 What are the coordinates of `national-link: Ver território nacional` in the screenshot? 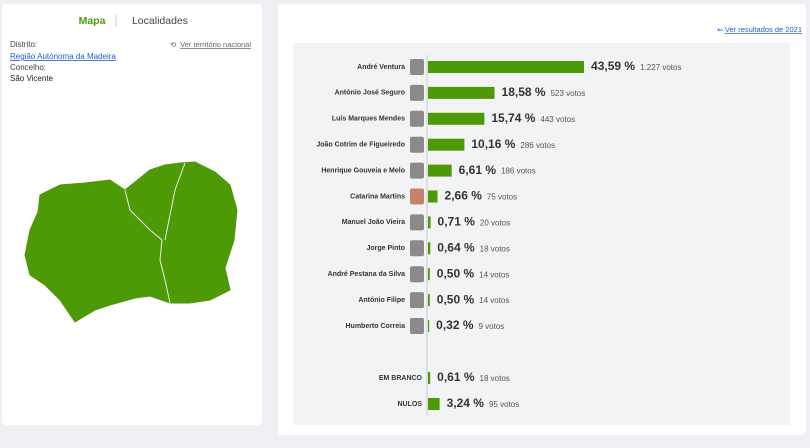 It's located at (215, 44).